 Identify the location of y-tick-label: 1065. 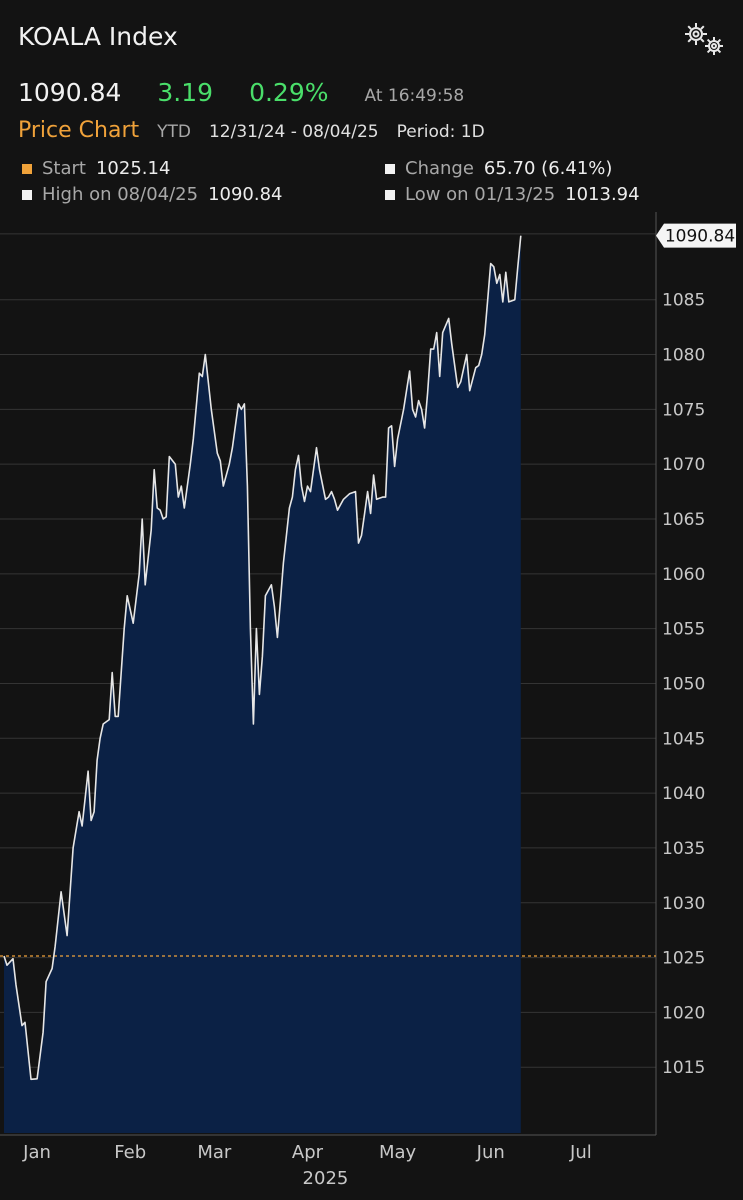
(683, 520).